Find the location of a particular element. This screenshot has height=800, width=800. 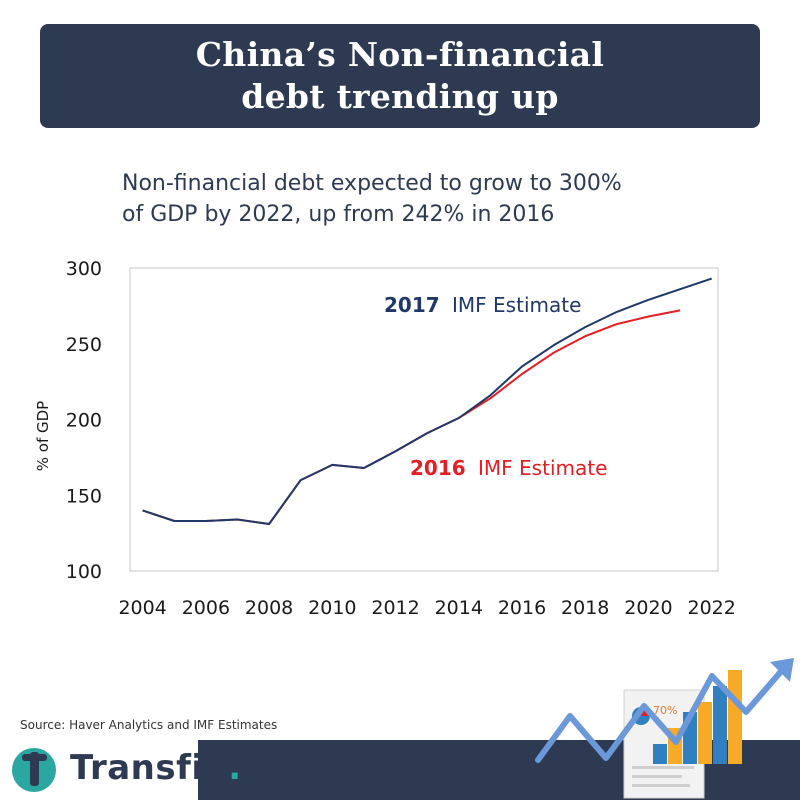

x-tick-label: 2022 is located at coordinates (711, 608).